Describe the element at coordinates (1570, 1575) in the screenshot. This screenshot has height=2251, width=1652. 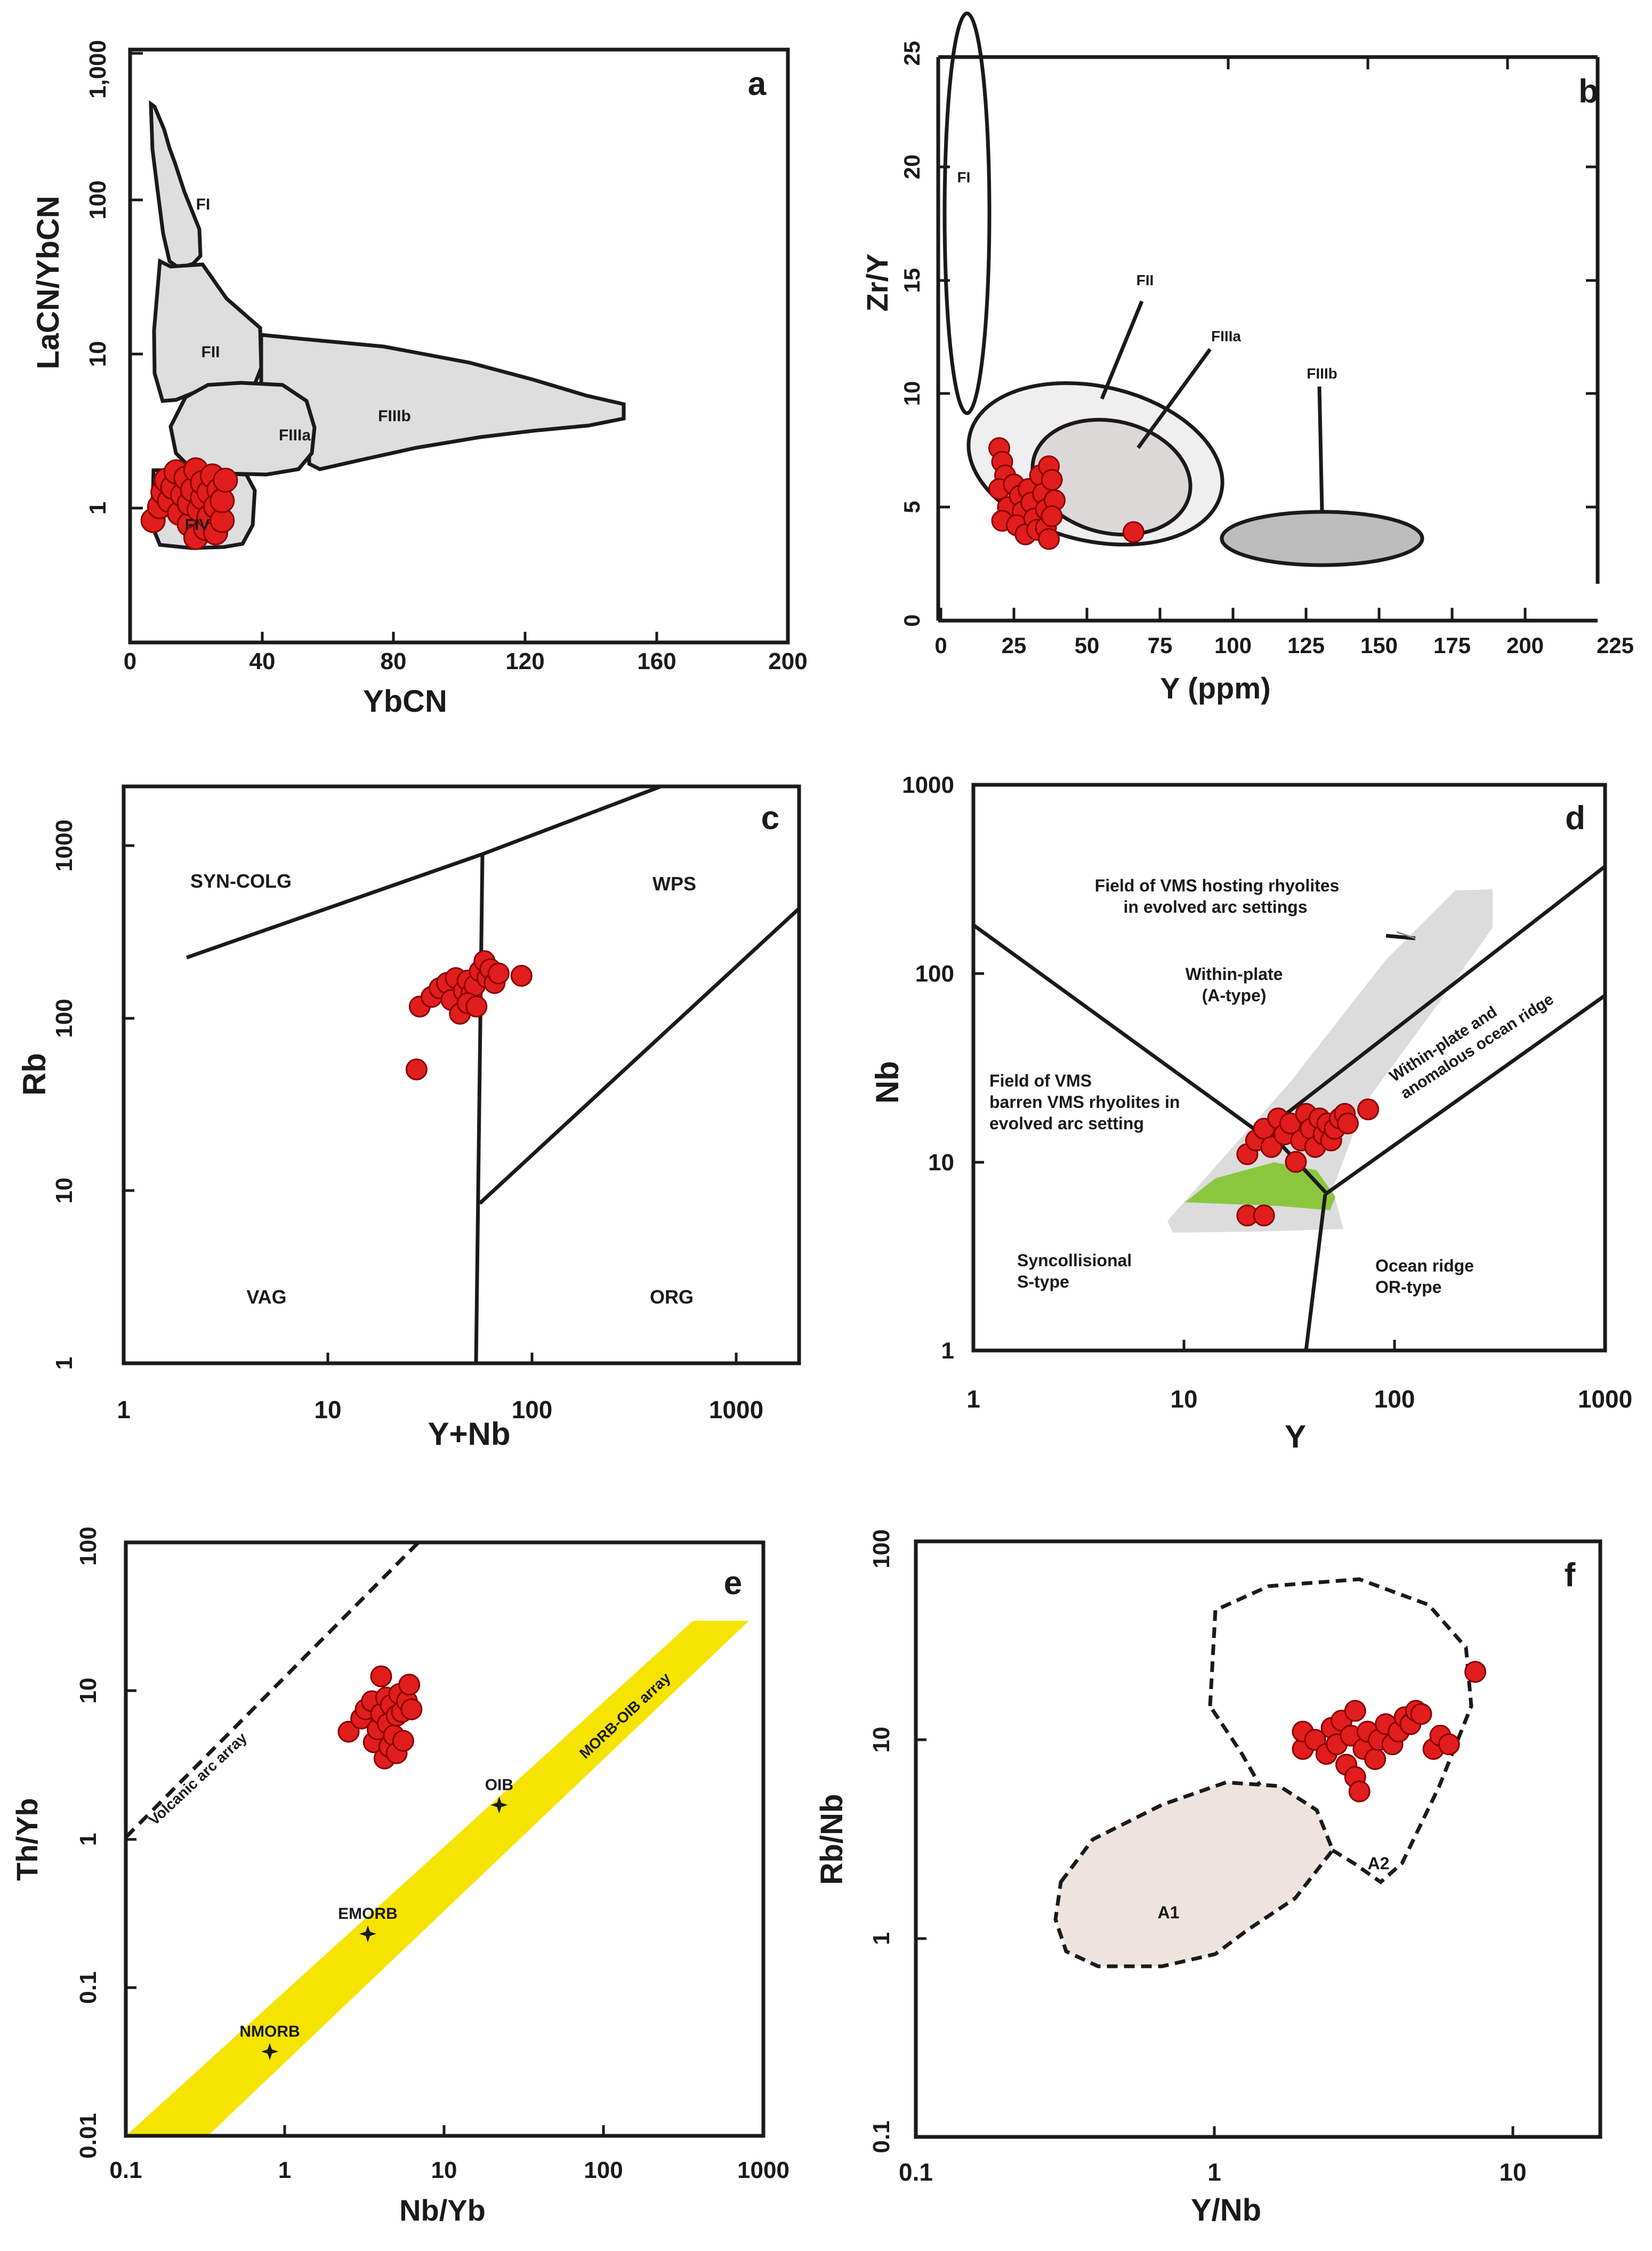
I see `panel-label-f: f` at that location.